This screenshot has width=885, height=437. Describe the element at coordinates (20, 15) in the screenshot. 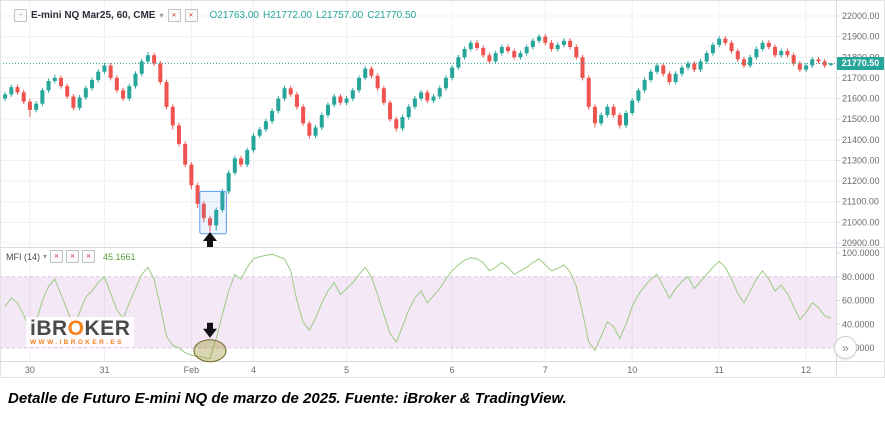

I see `collapse-pane-icon: −` at that location.